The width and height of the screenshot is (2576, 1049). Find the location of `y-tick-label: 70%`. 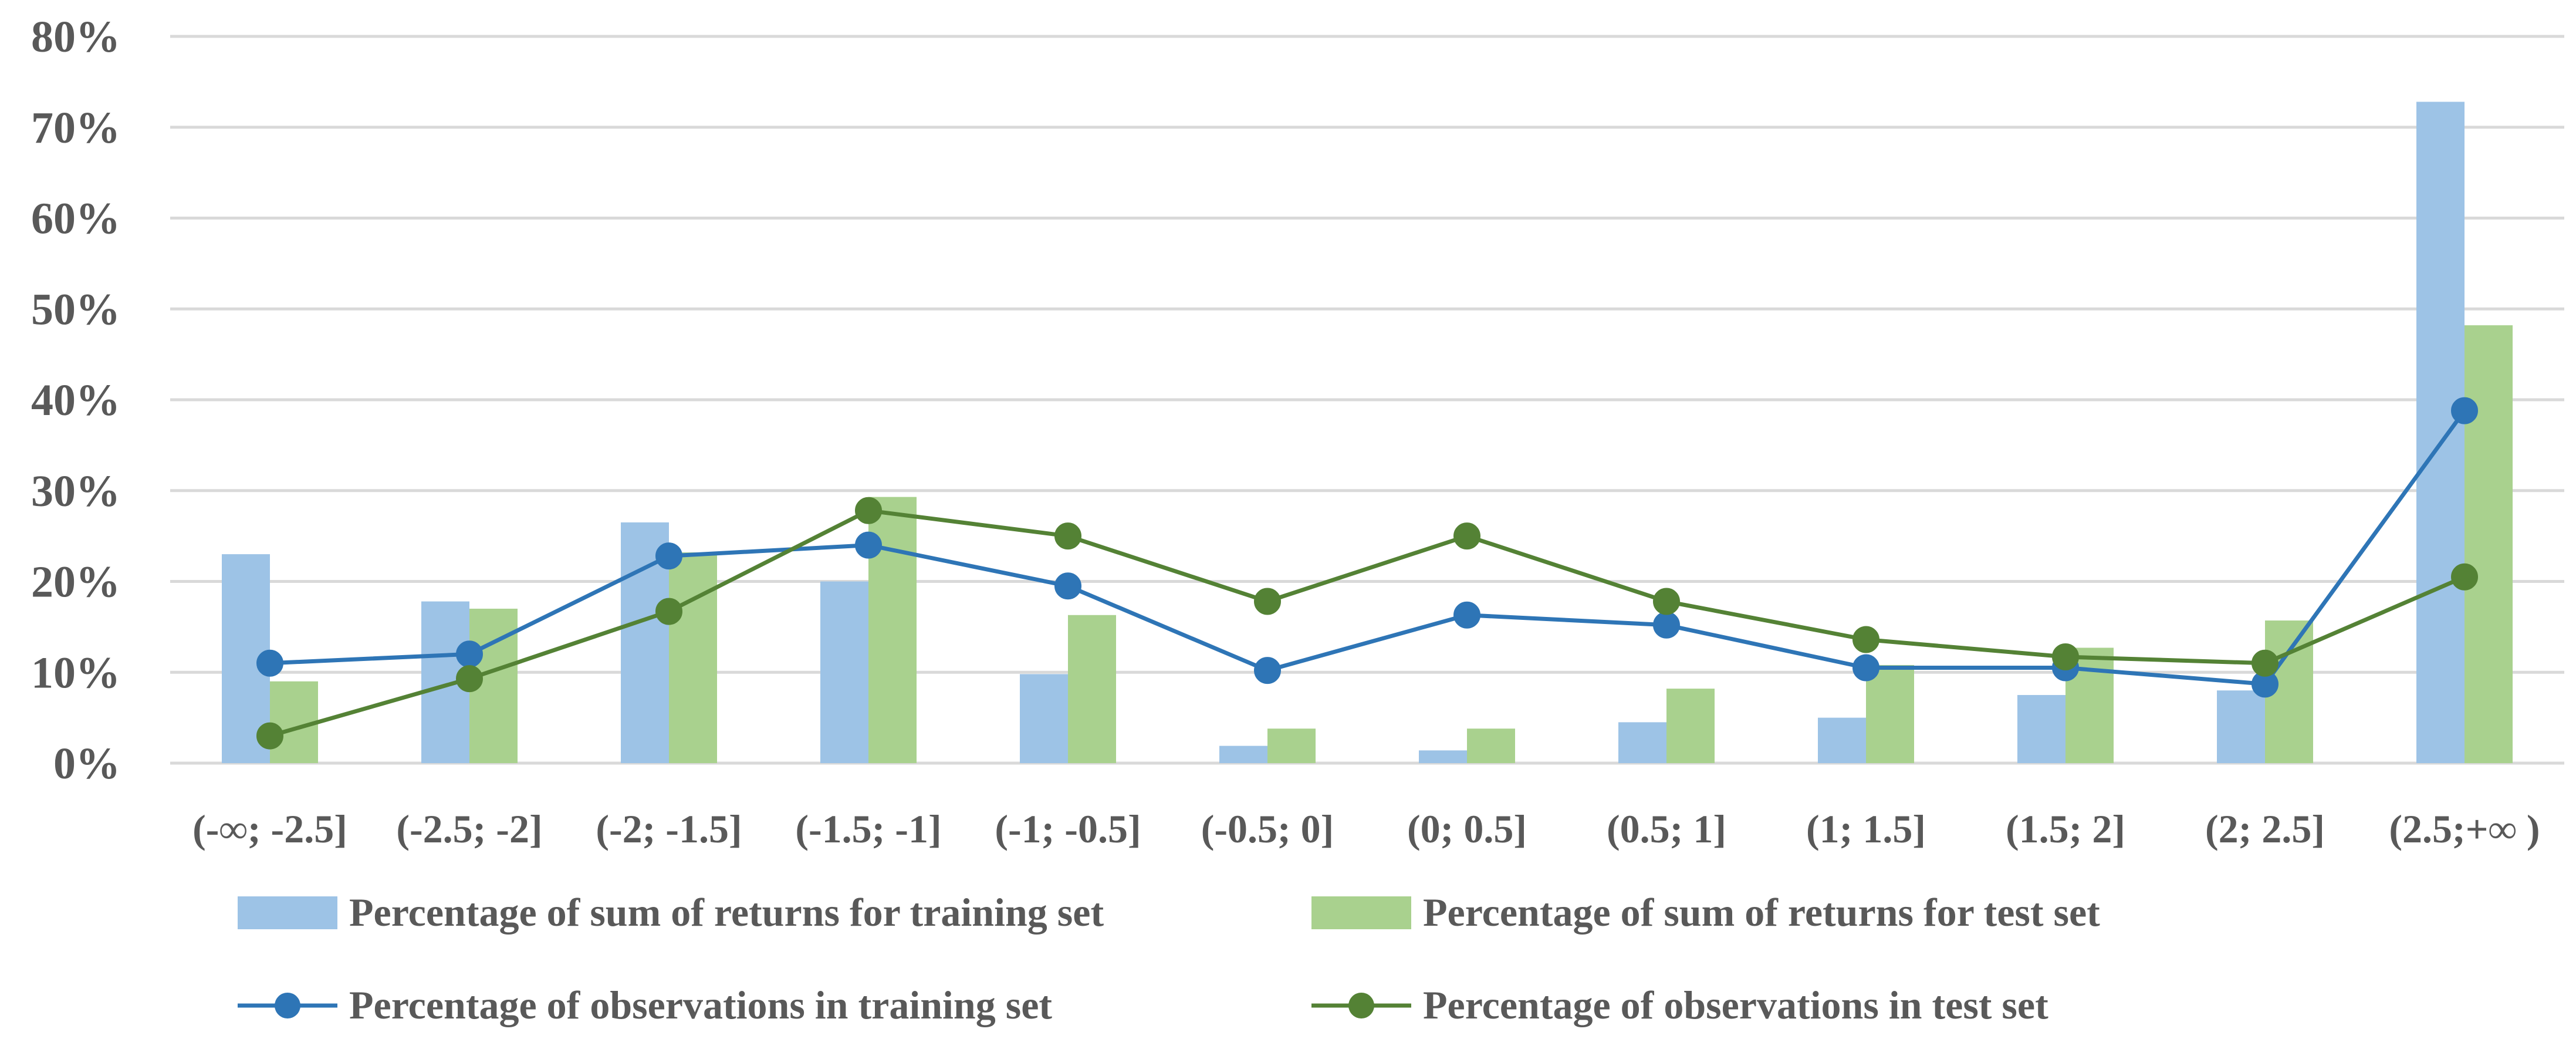

y-tick-label: 70% is located at coordinates (75, 128).